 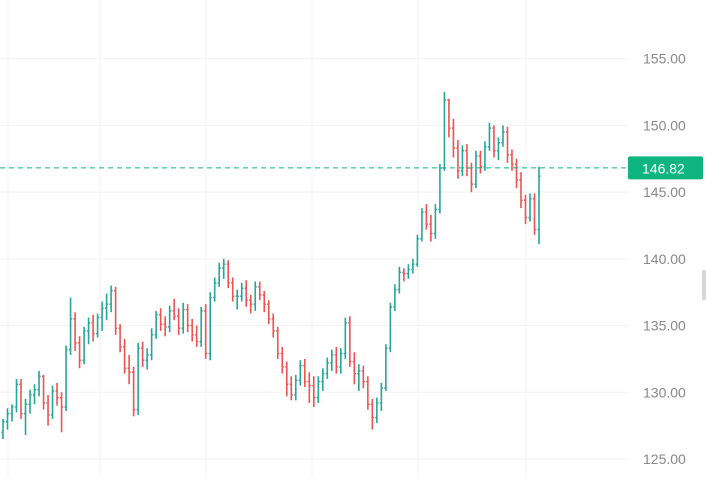 I want to click on last-price-badge, so click(x=665, y=168).